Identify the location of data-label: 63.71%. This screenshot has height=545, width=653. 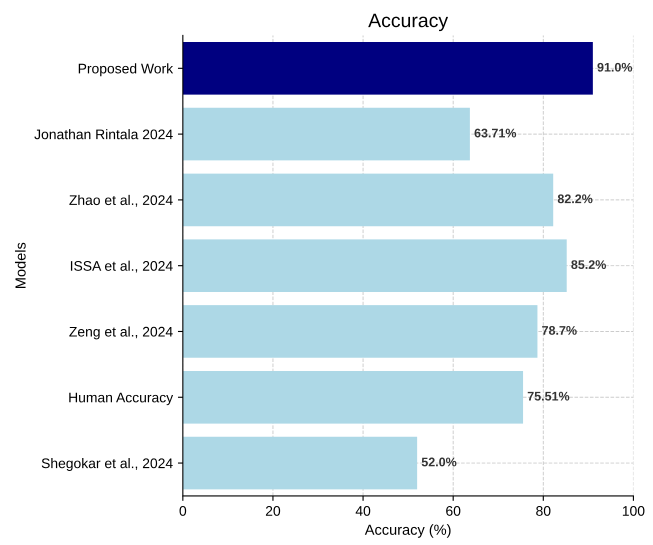
(495, 133).